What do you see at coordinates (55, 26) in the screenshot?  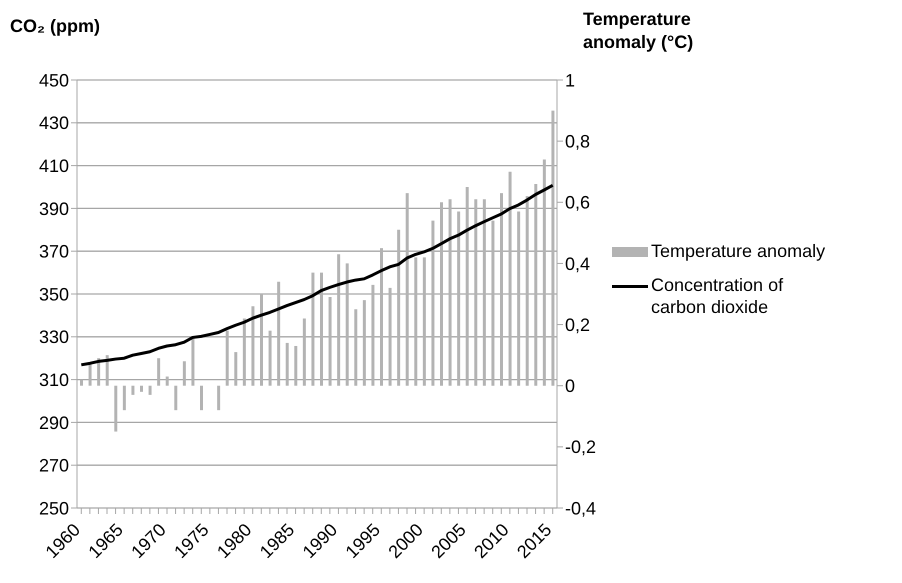 I see `y-axis-title: CO₂ (ppm)` at bounding box center [55, 26].